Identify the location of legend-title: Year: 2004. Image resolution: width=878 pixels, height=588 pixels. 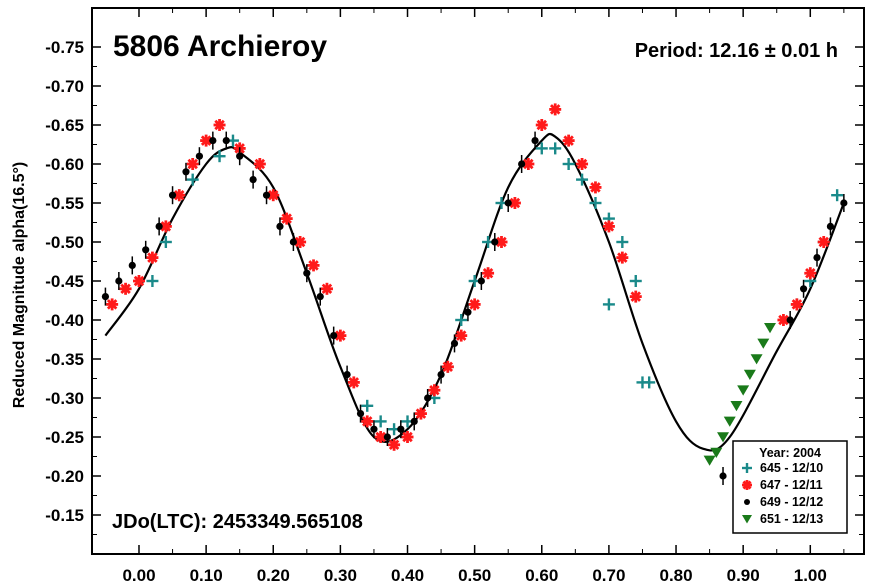
(790, 453).